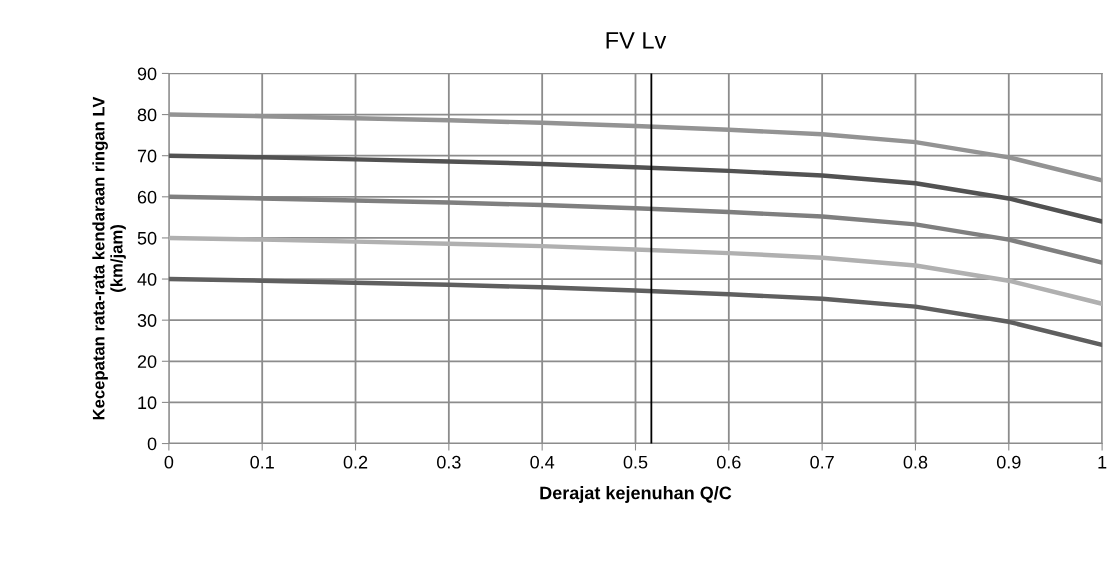 The image size is (1111, 565). I want to click on y-tick-label: 60, so click(147, 197).